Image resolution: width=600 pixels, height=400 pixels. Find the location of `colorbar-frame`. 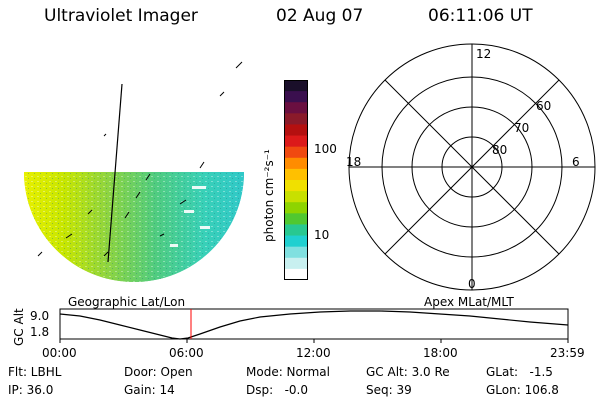

colorbar-frame is located at coordinates (296, 180).